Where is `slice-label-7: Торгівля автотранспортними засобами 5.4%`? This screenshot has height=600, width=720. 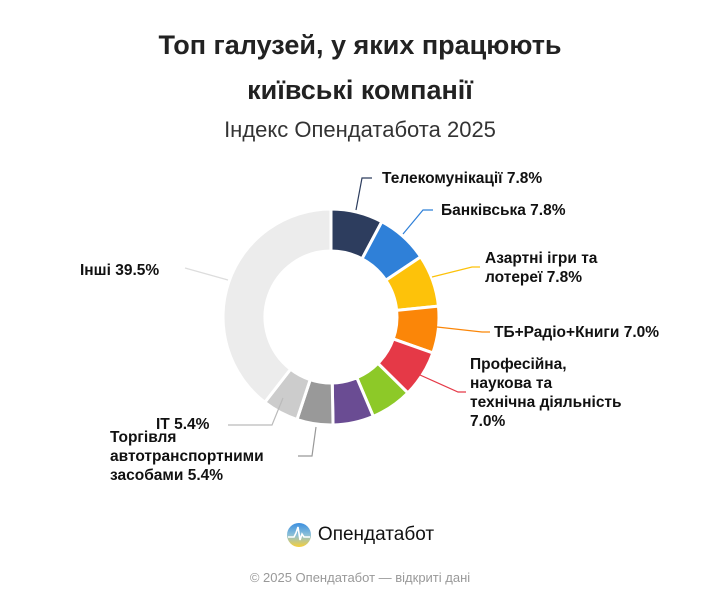
slice-label-7: Торгівля автотранспортними засобами 5.4% is located at coordinates (187, 456).